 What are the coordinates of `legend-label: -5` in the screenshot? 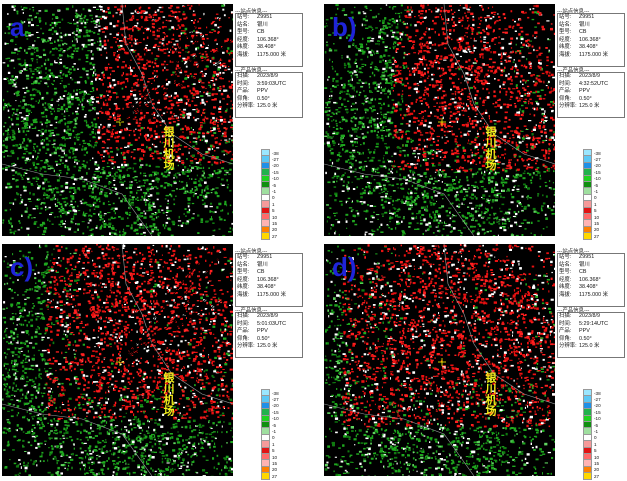 It's located at (274, 185).